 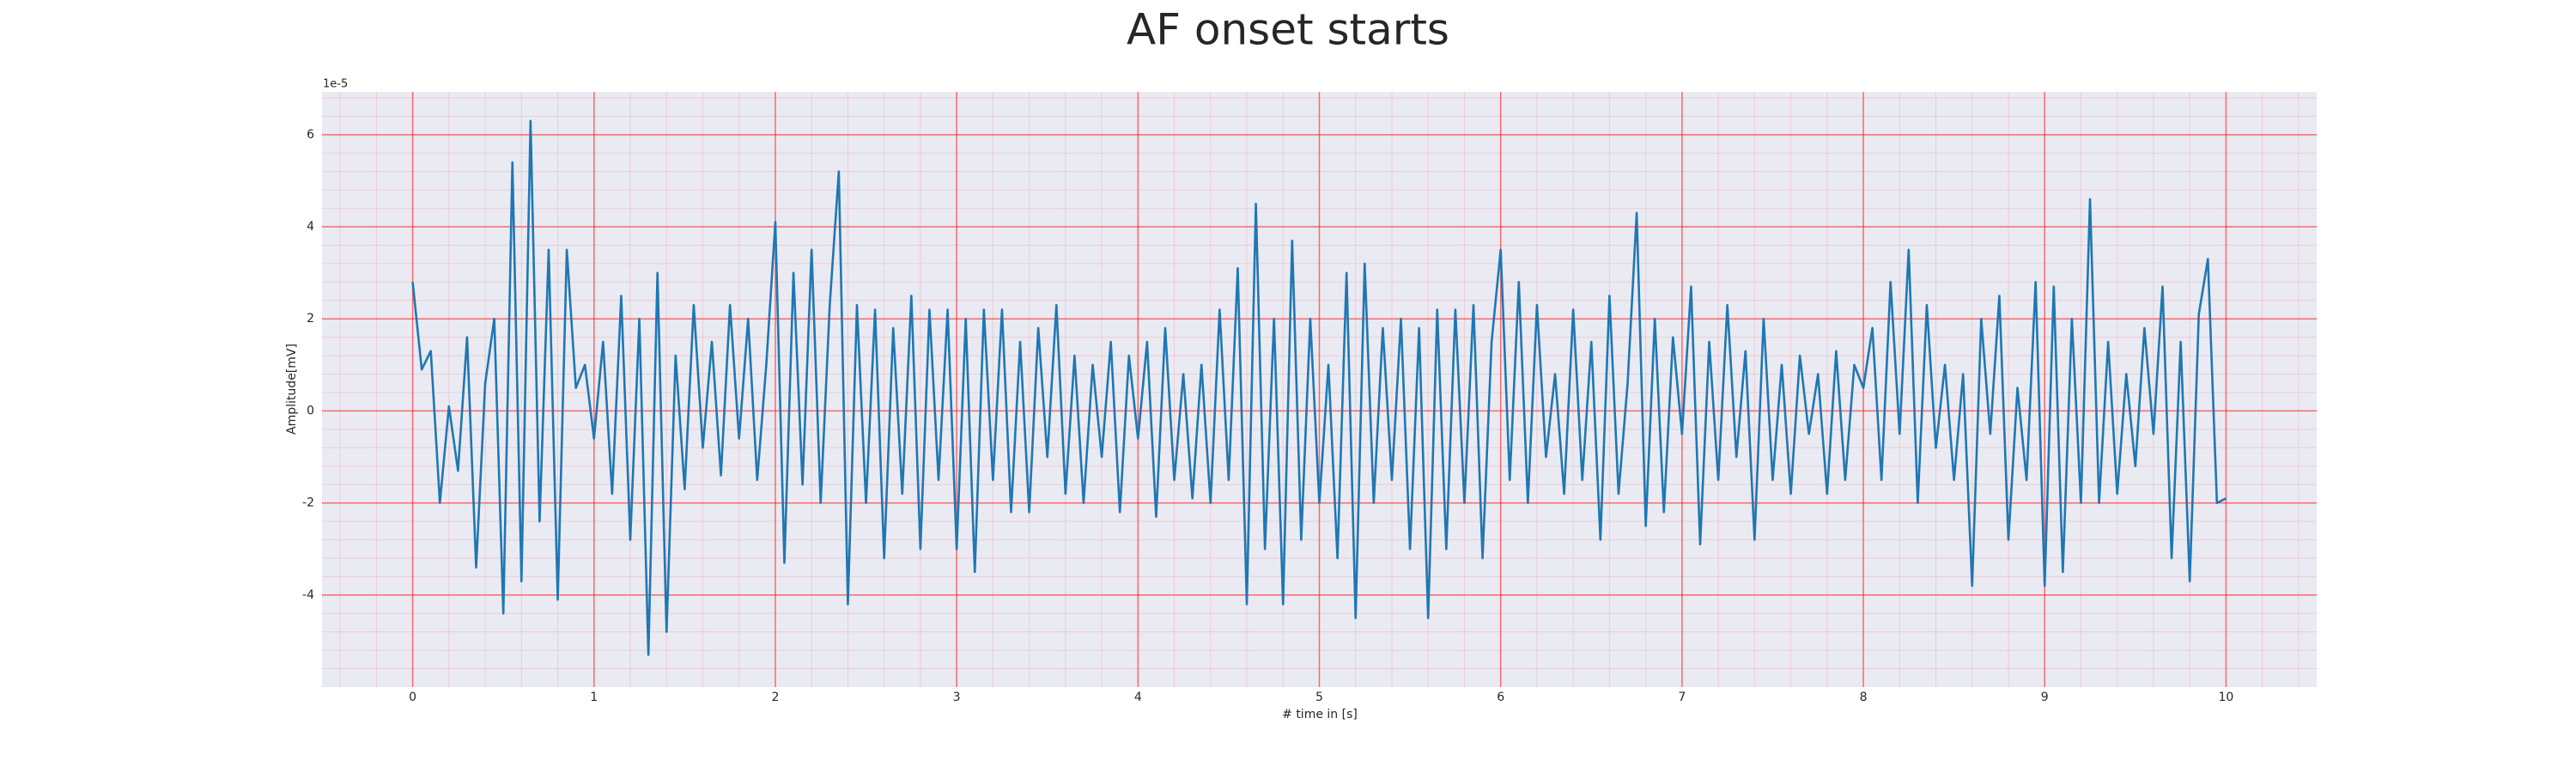 I want to click on x-tick-label: 10, so click(x=2225, y=697).